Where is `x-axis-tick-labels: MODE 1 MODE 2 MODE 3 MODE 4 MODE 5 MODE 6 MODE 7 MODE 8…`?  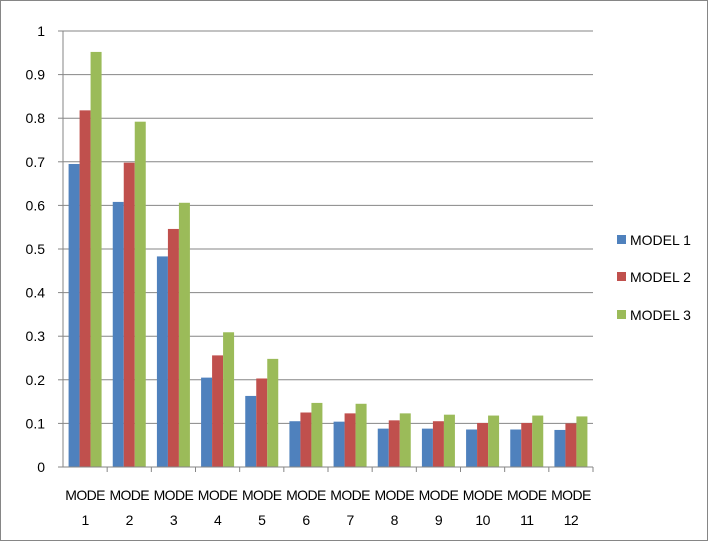 x-axis-tick-labels: MODE 1 MODE 2 MODE 3 MODE 4 MODE 5 MODE 6 MODE 7 MODE 8… is located at coordinates (328, 507).